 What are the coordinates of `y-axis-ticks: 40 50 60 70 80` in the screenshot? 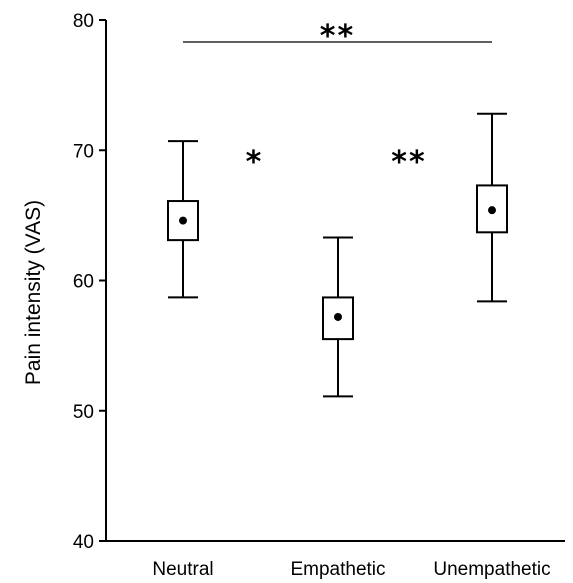 It's located at (89, 282).